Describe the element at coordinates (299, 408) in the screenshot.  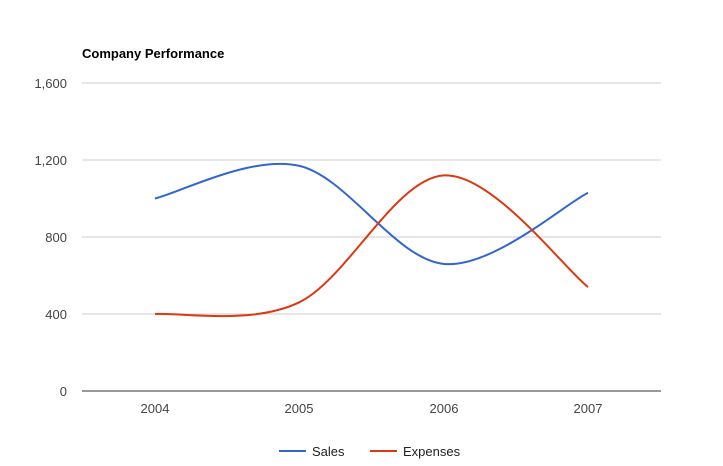
I see `x-tick-label: 2005` at that location.